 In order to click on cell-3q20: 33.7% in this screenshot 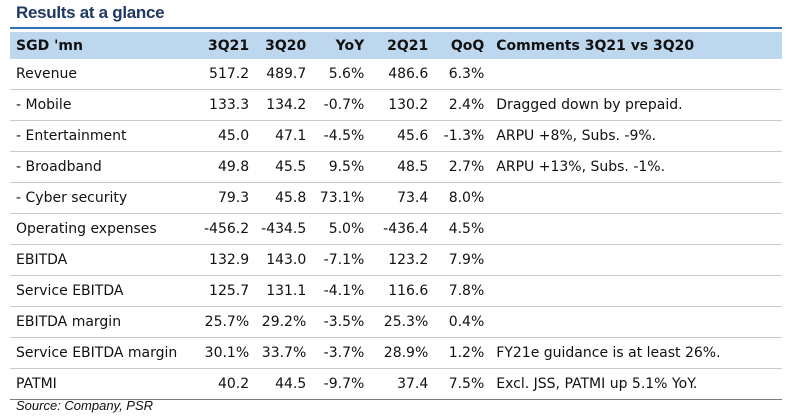, I will do `click(284, 353)`.